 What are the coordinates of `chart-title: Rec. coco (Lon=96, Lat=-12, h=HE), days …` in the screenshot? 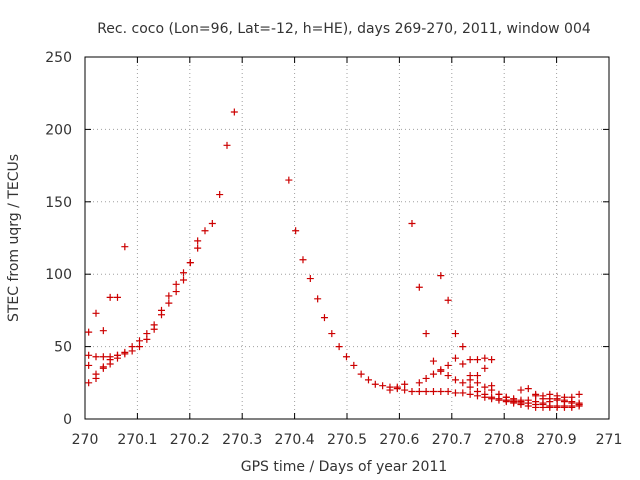 It's located at (344, 29).